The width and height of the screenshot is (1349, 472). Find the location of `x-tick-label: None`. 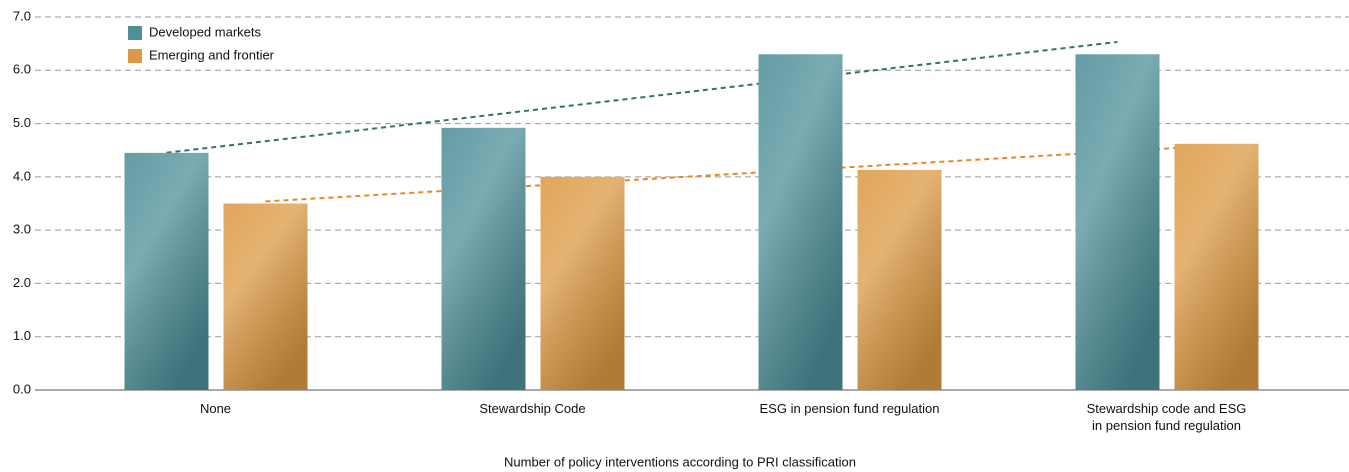

x-tick-label: None is located at coordinates (215, 408).